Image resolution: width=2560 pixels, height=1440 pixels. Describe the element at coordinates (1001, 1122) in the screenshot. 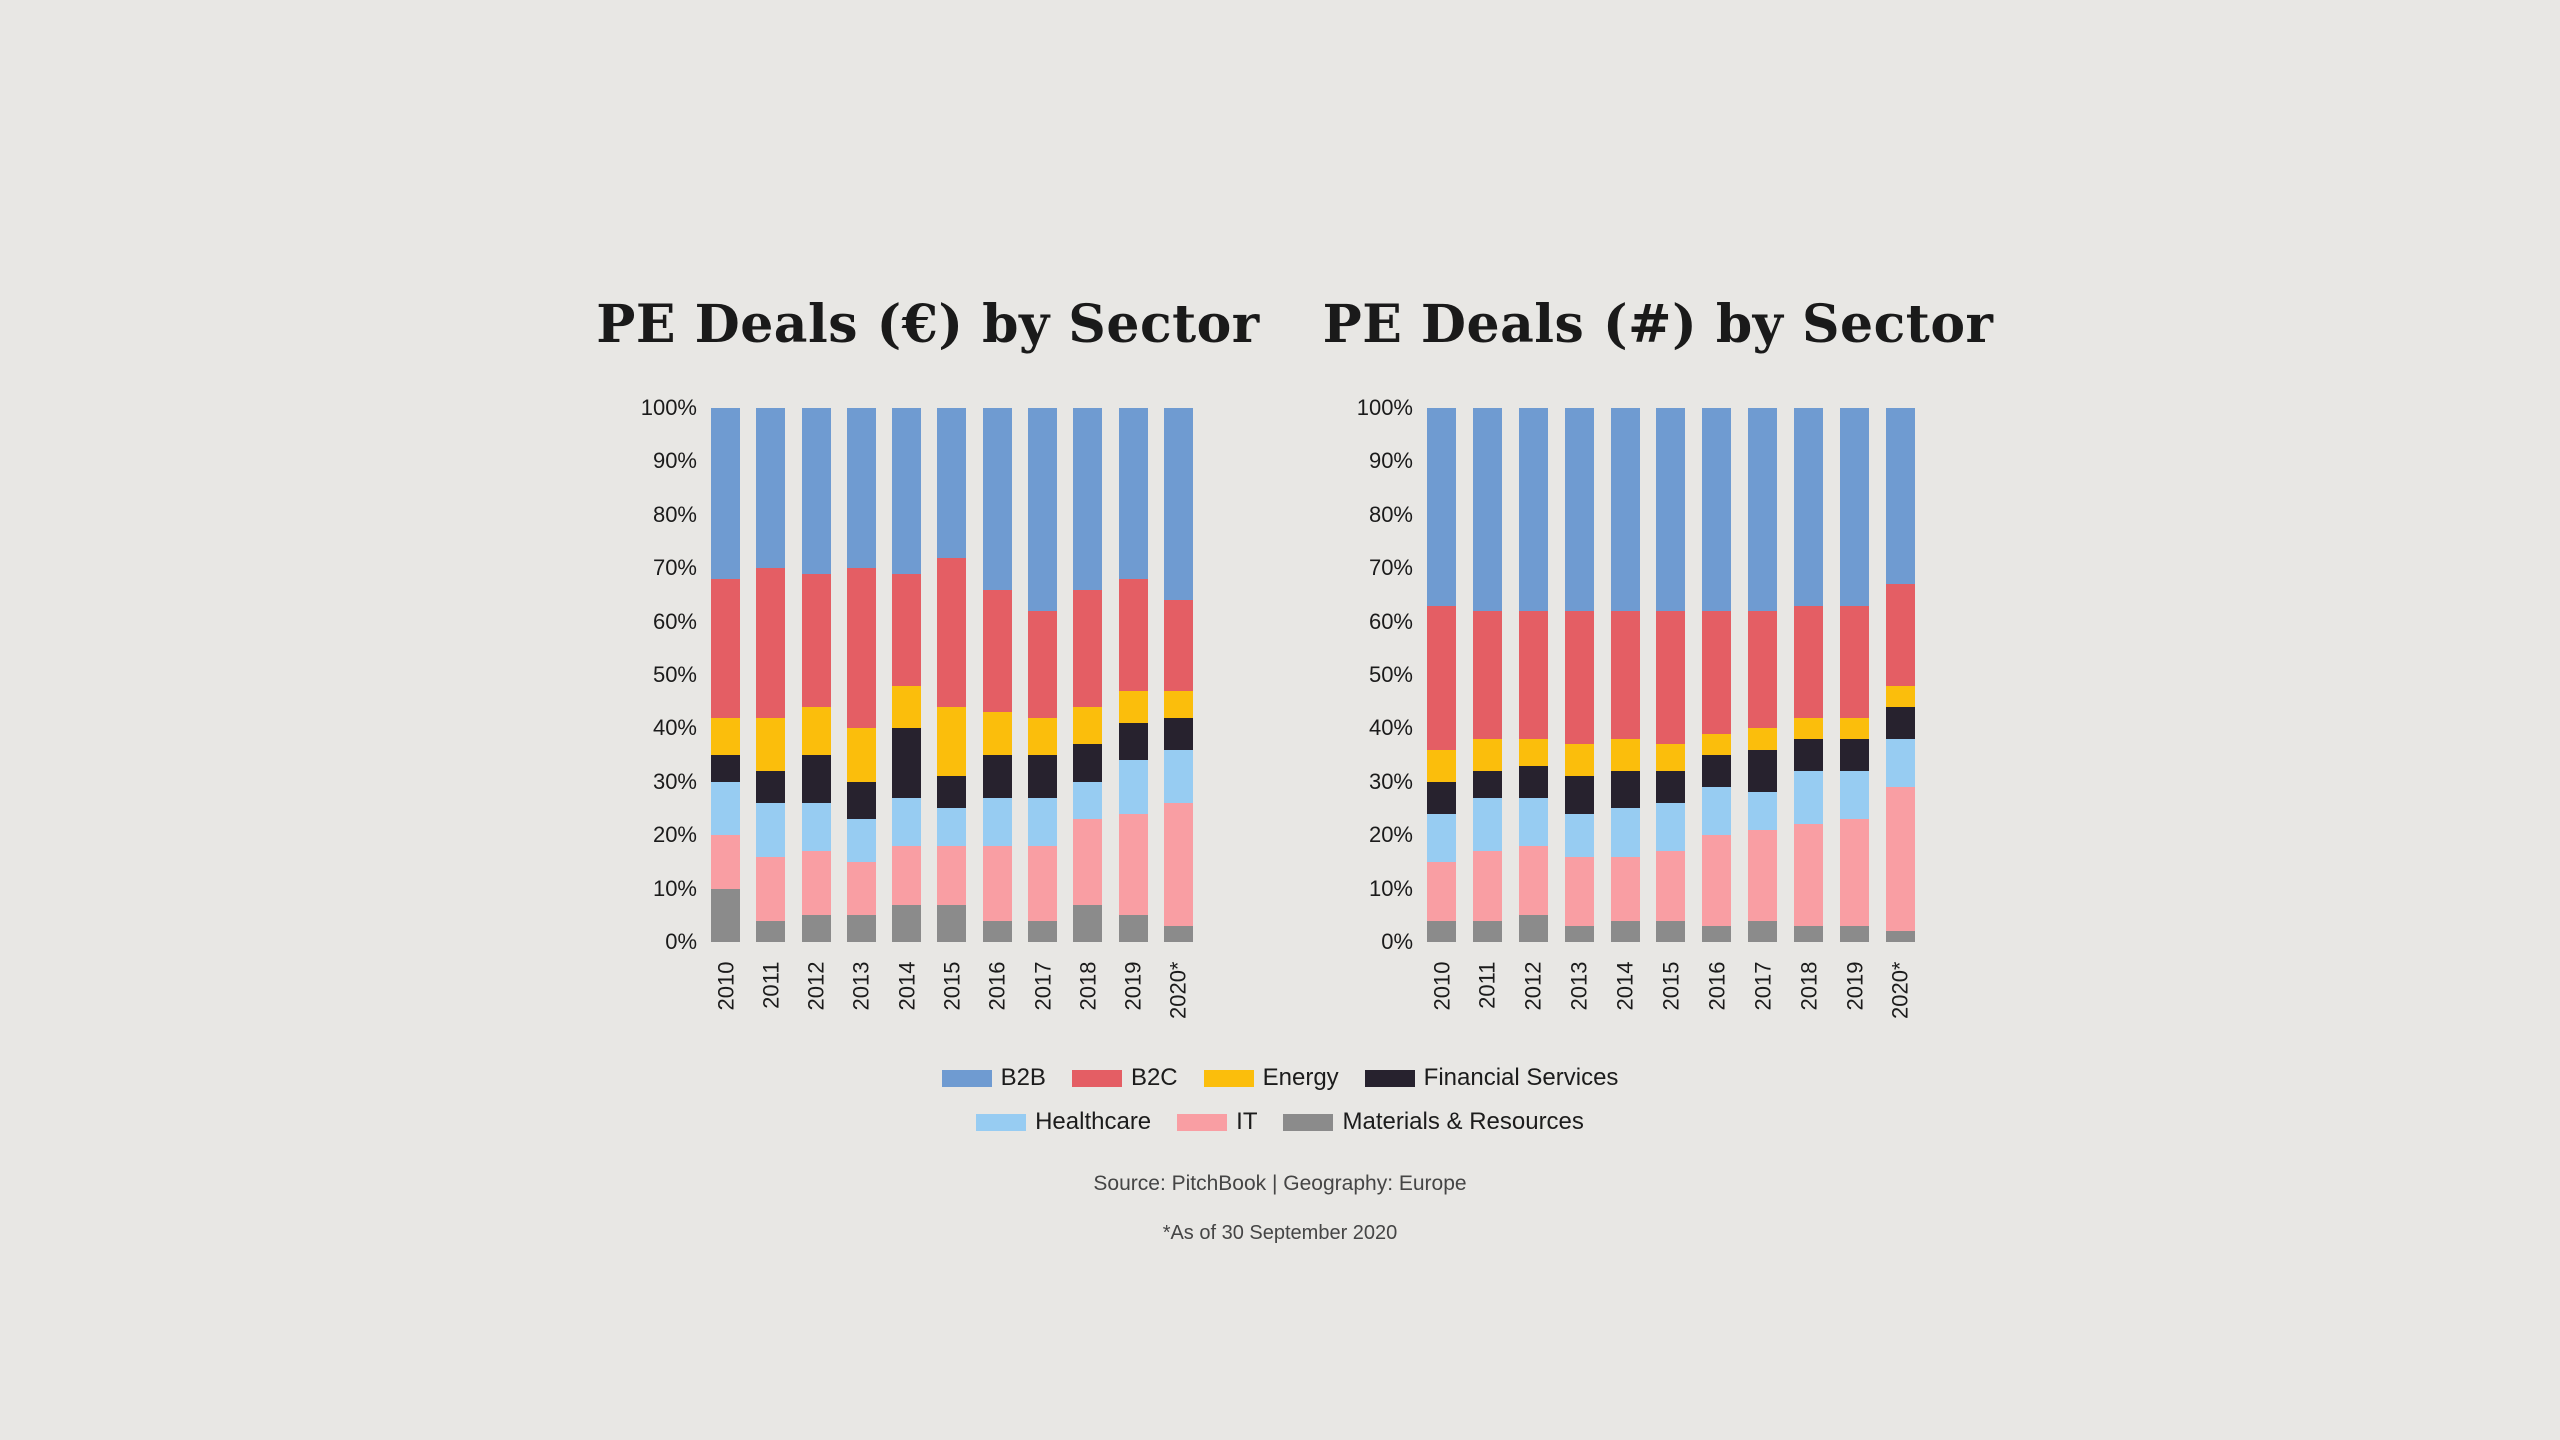

I see `legend-swatch-healthcare` at that location.